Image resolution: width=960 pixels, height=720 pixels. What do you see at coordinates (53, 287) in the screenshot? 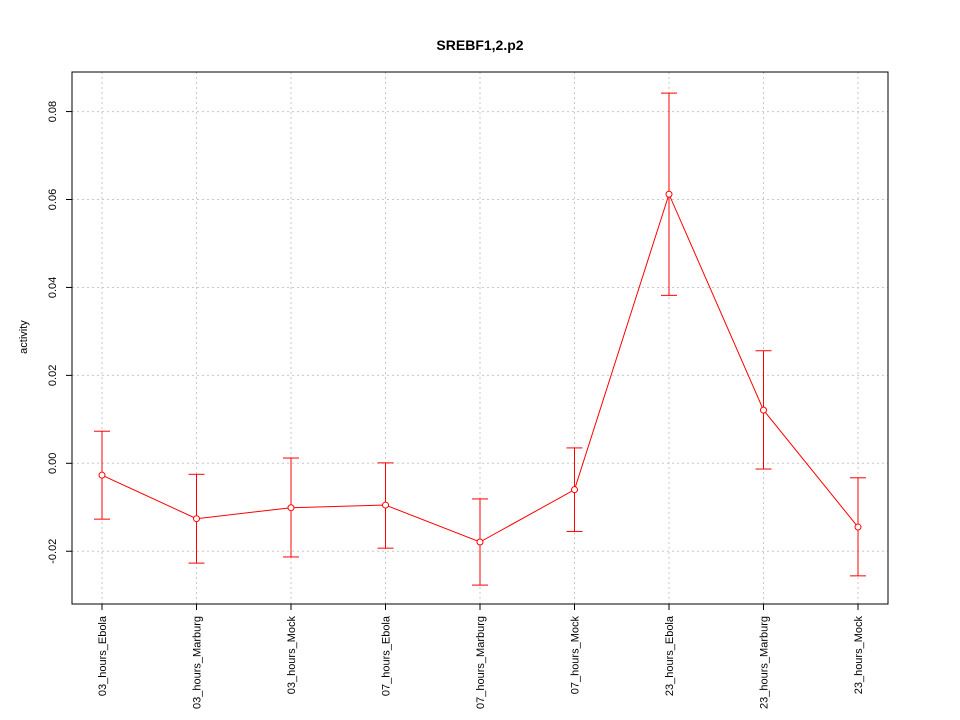
I see `y-tick-label: 0.04` at bounding box center [53, 287].